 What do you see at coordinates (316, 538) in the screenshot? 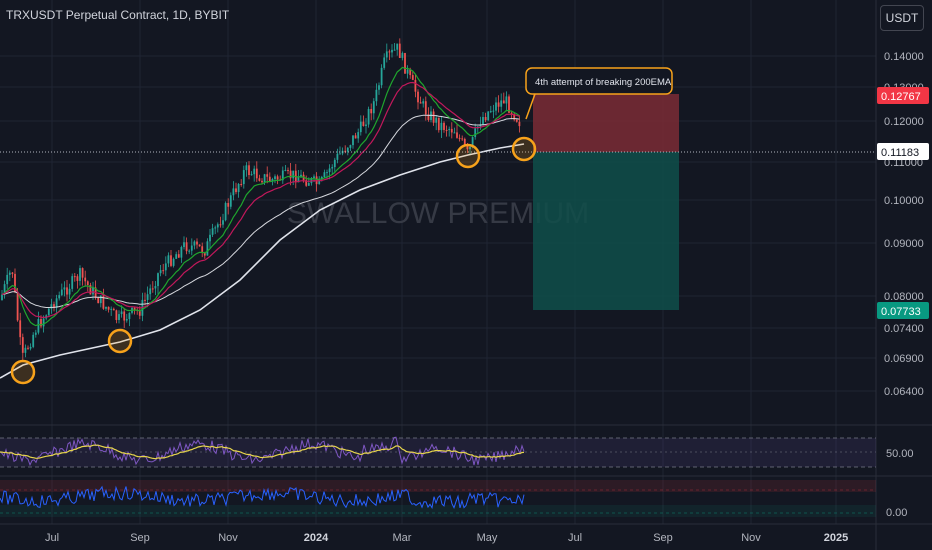
I see `time-tick: 2024` at bounding box center [316, 538].